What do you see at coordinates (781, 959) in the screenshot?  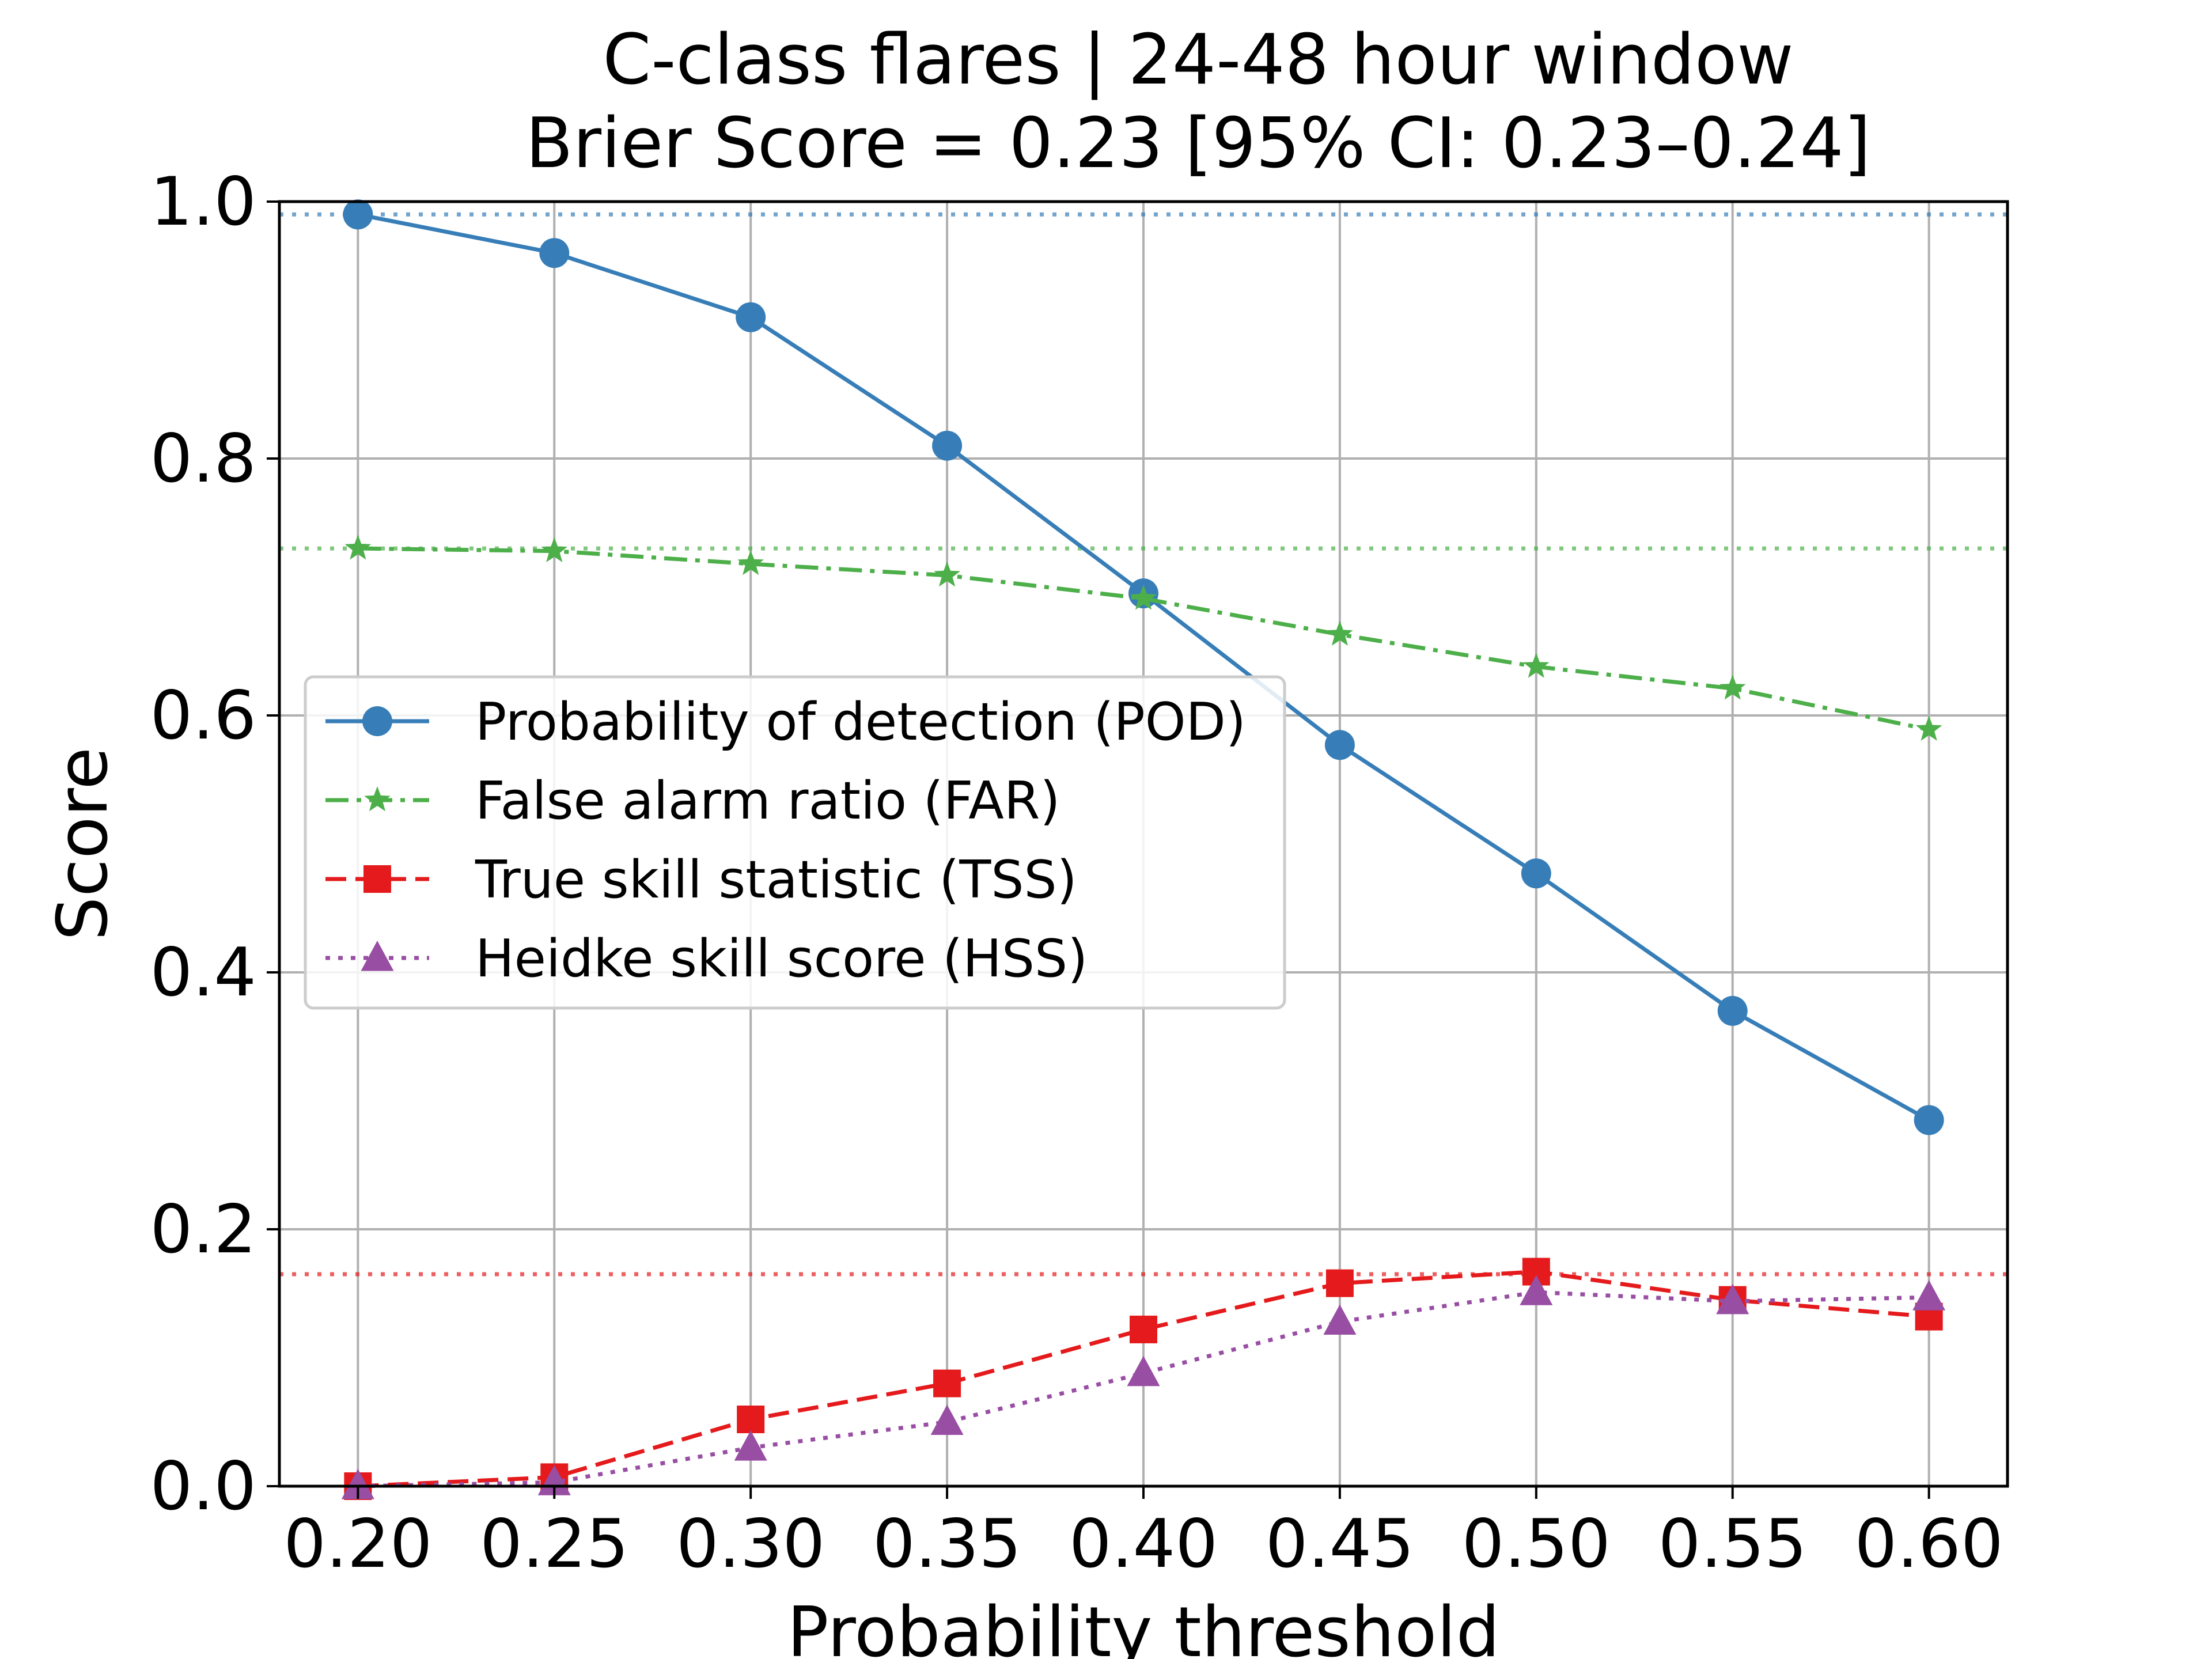 I see `legend-label: Heidke skill score (HSS)` at bounding box center [781, 959].